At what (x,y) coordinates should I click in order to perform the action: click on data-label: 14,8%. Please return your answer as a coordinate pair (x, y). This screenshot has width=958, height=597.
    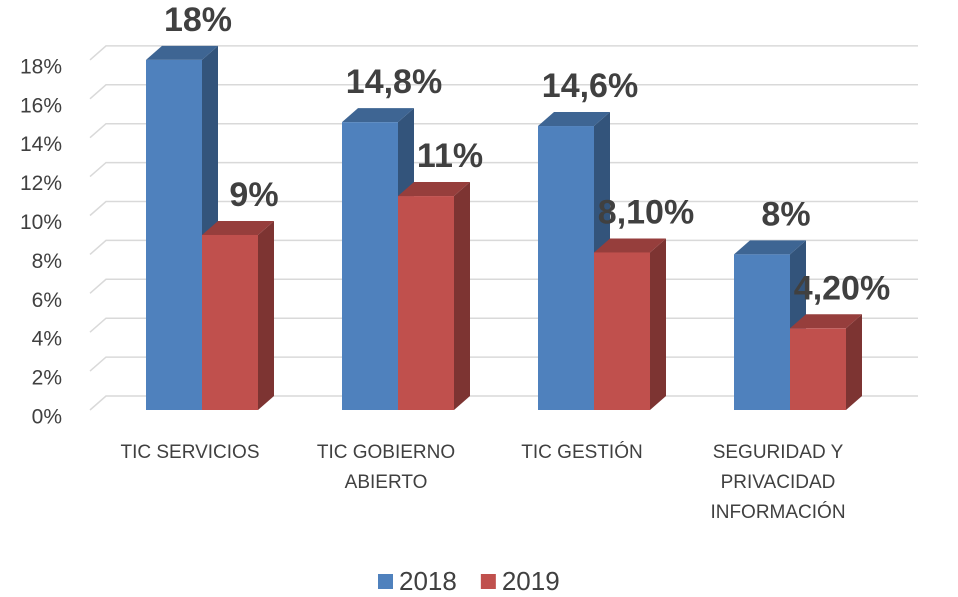
    Looking at the image, I should click on (394, 82).